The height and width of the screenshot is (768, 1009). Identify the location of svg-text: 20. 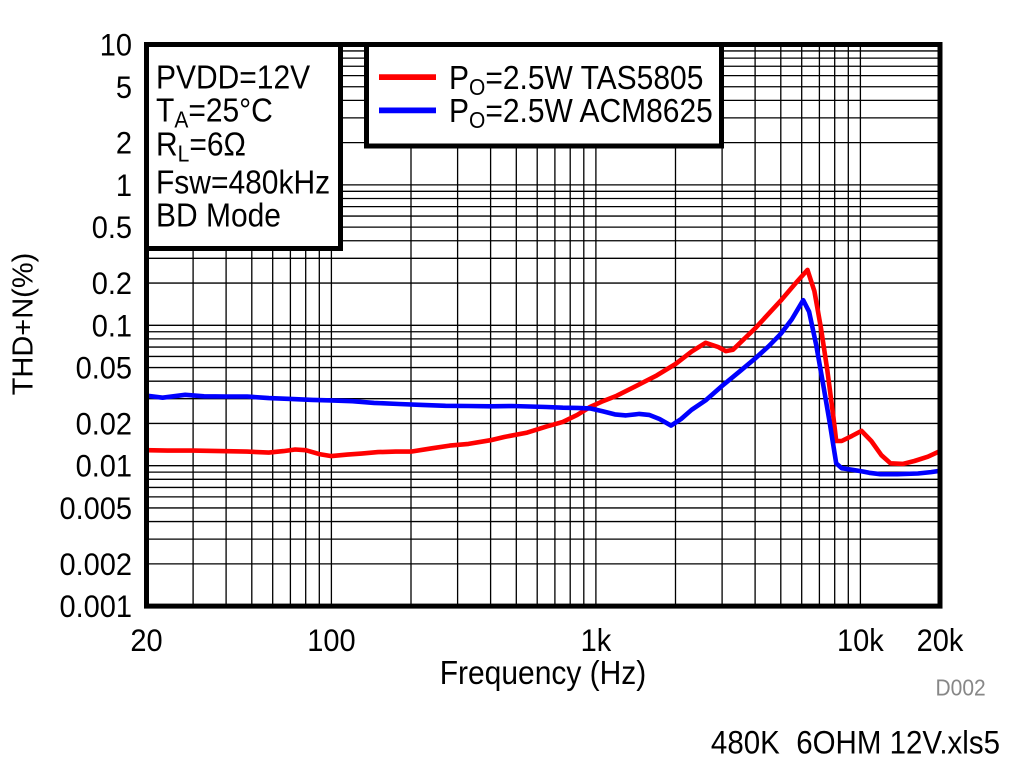
(146, 641).